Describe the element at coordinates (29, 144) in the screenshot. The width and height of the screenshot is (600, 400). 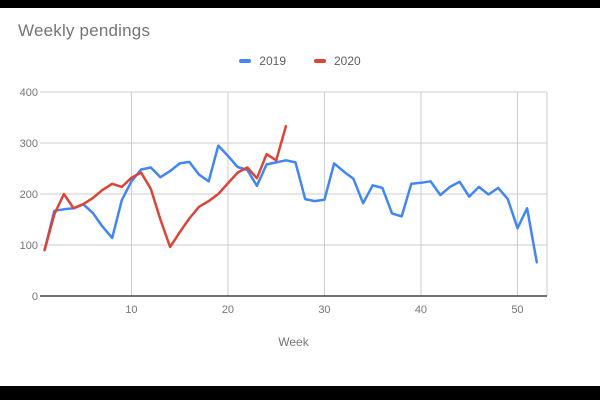
I see `y-tick-label: 300` at that location.